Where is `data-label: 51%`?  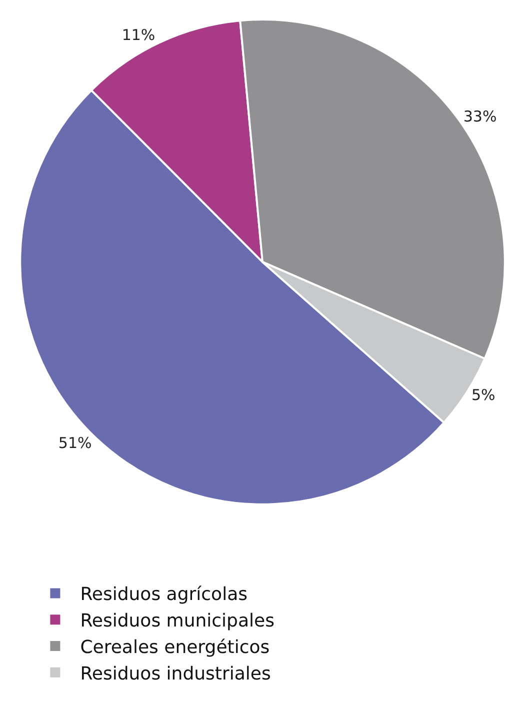
data-label: 51% is located at coordinates (75, 443).